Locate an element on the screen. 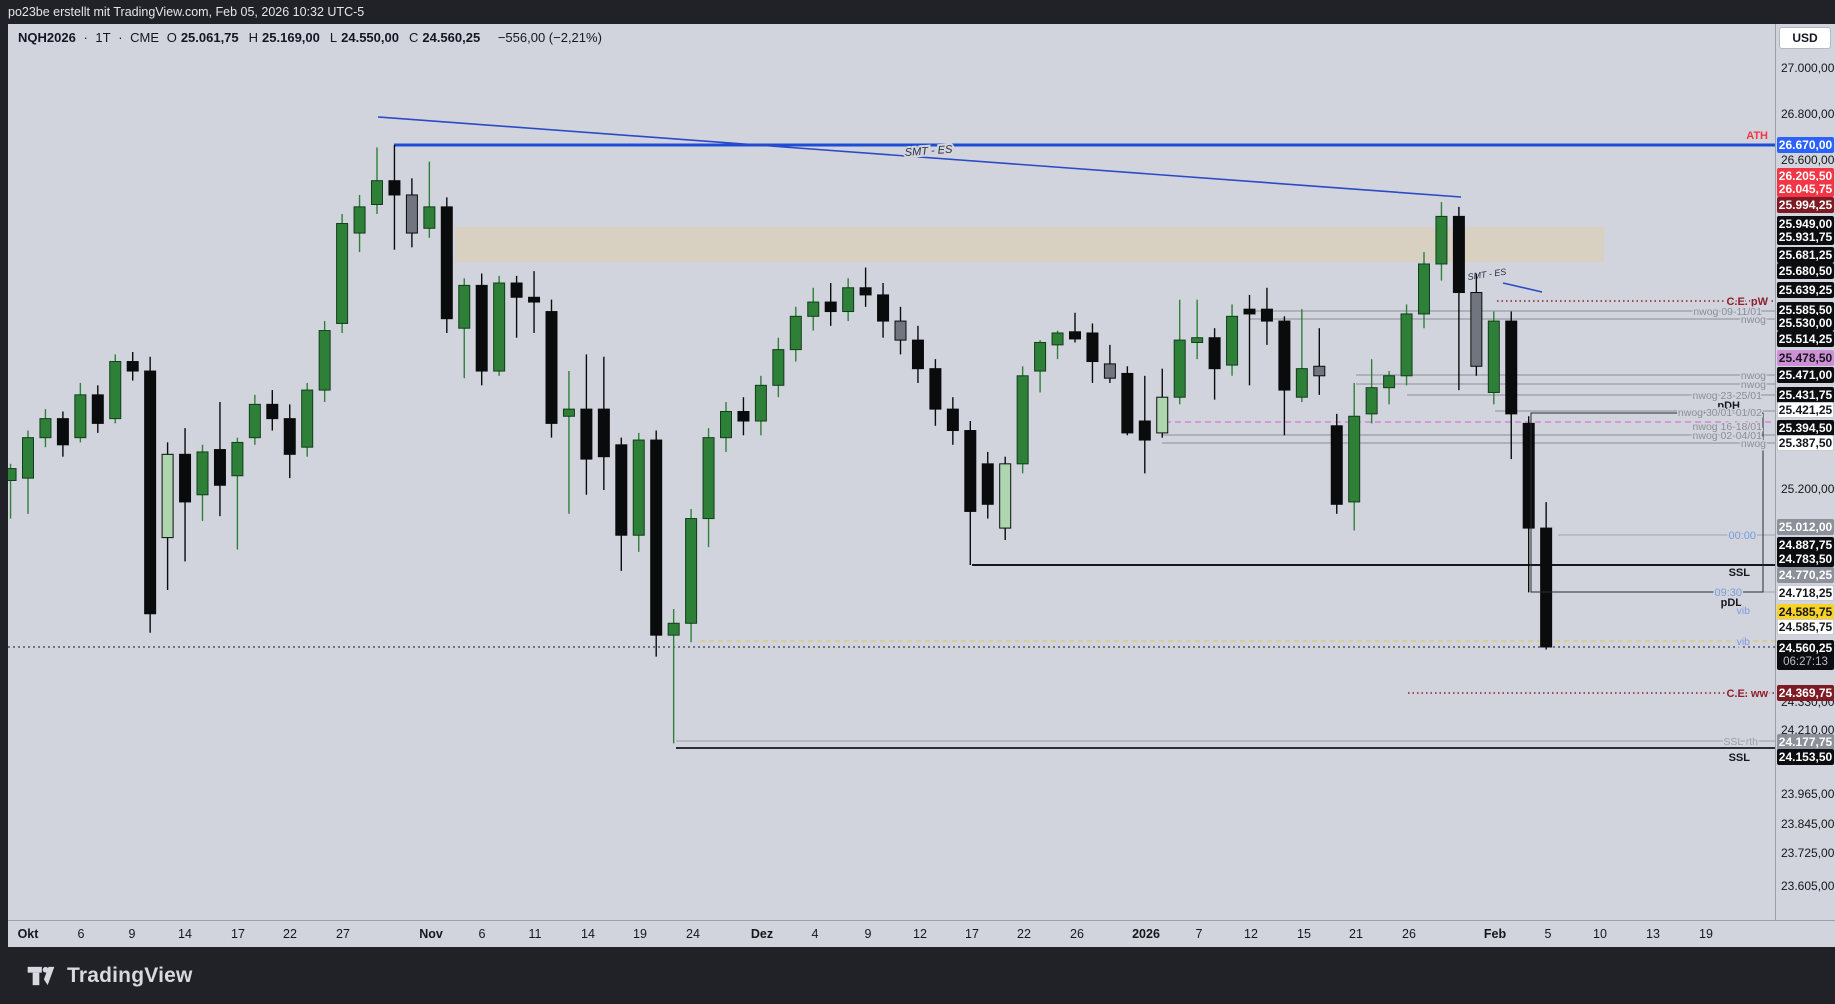 This screenshot has height=1004, width=1835. ohlc-item: H is located at coordinates (253, 37).